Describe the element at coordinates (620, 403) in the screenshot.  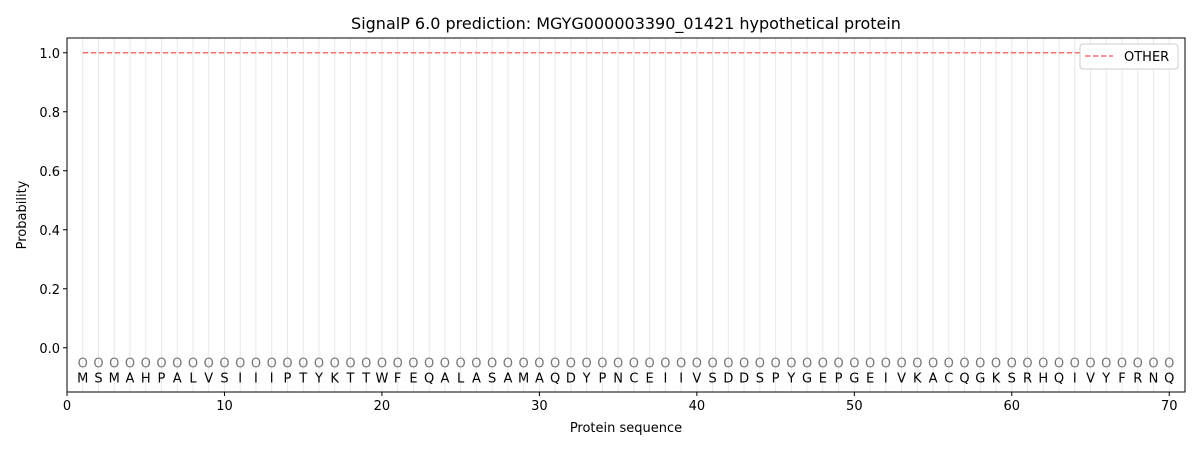
I see `x-axis-ticks: 0 10 20 30 40 50 60 70` at that location.